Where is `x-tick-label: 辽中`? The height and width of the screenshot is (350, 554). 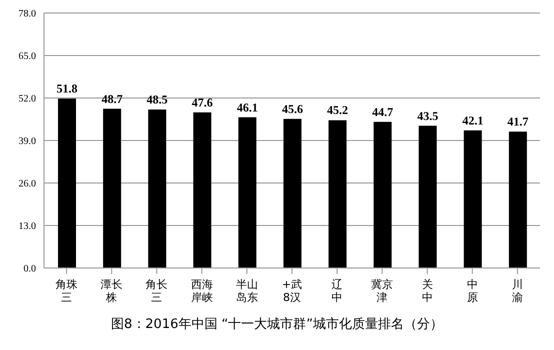 x-tick-label: 辽中 is located at coordinates (337, 291).